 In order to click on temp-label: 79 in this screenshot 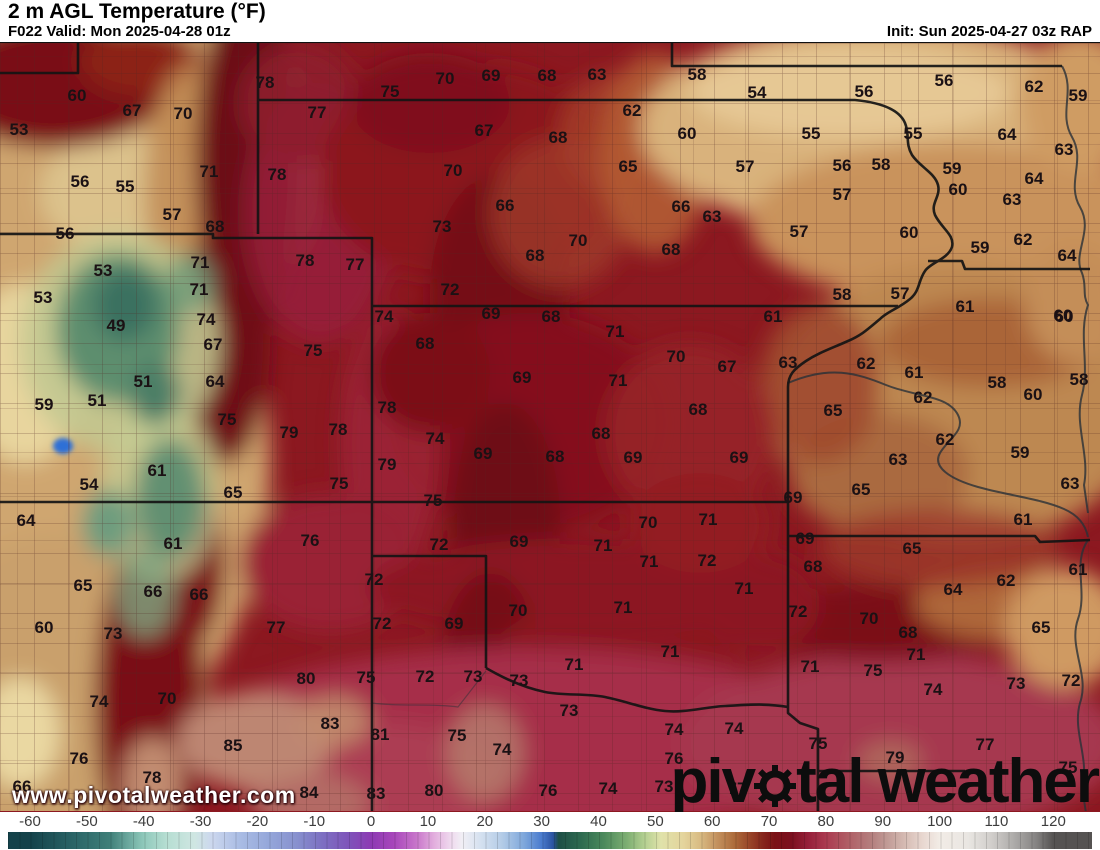, I will do `click(387, 464)`.